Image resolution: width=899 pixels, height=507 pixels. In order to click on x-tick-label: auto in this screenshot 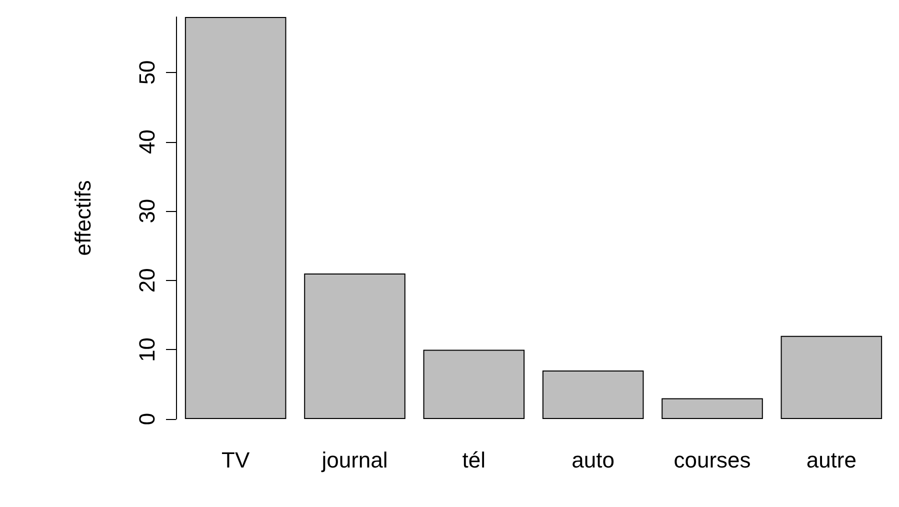, I will do `click(593, 460)`.